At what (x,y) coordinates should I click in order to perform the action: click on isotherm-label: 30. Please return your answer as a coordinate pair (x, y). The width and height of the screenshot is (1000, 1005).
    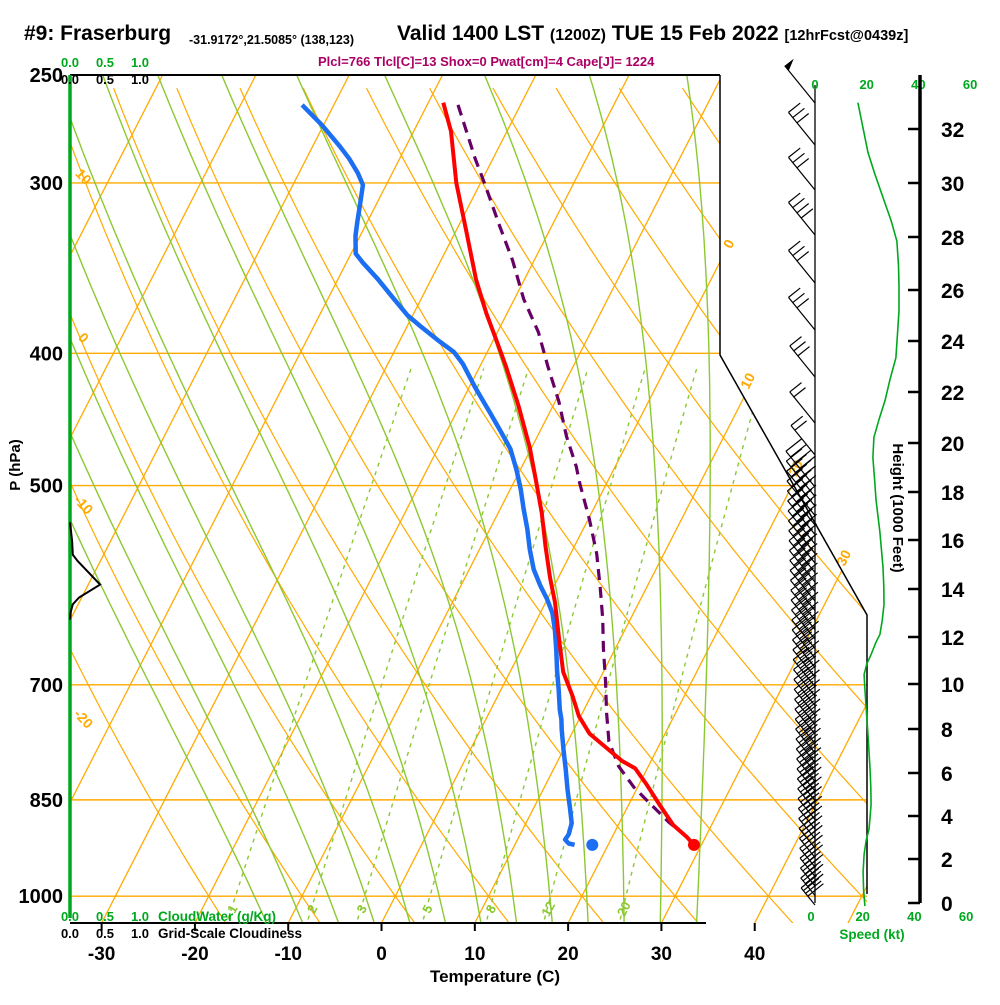
    Looking at the image, I should click on (843, 557).